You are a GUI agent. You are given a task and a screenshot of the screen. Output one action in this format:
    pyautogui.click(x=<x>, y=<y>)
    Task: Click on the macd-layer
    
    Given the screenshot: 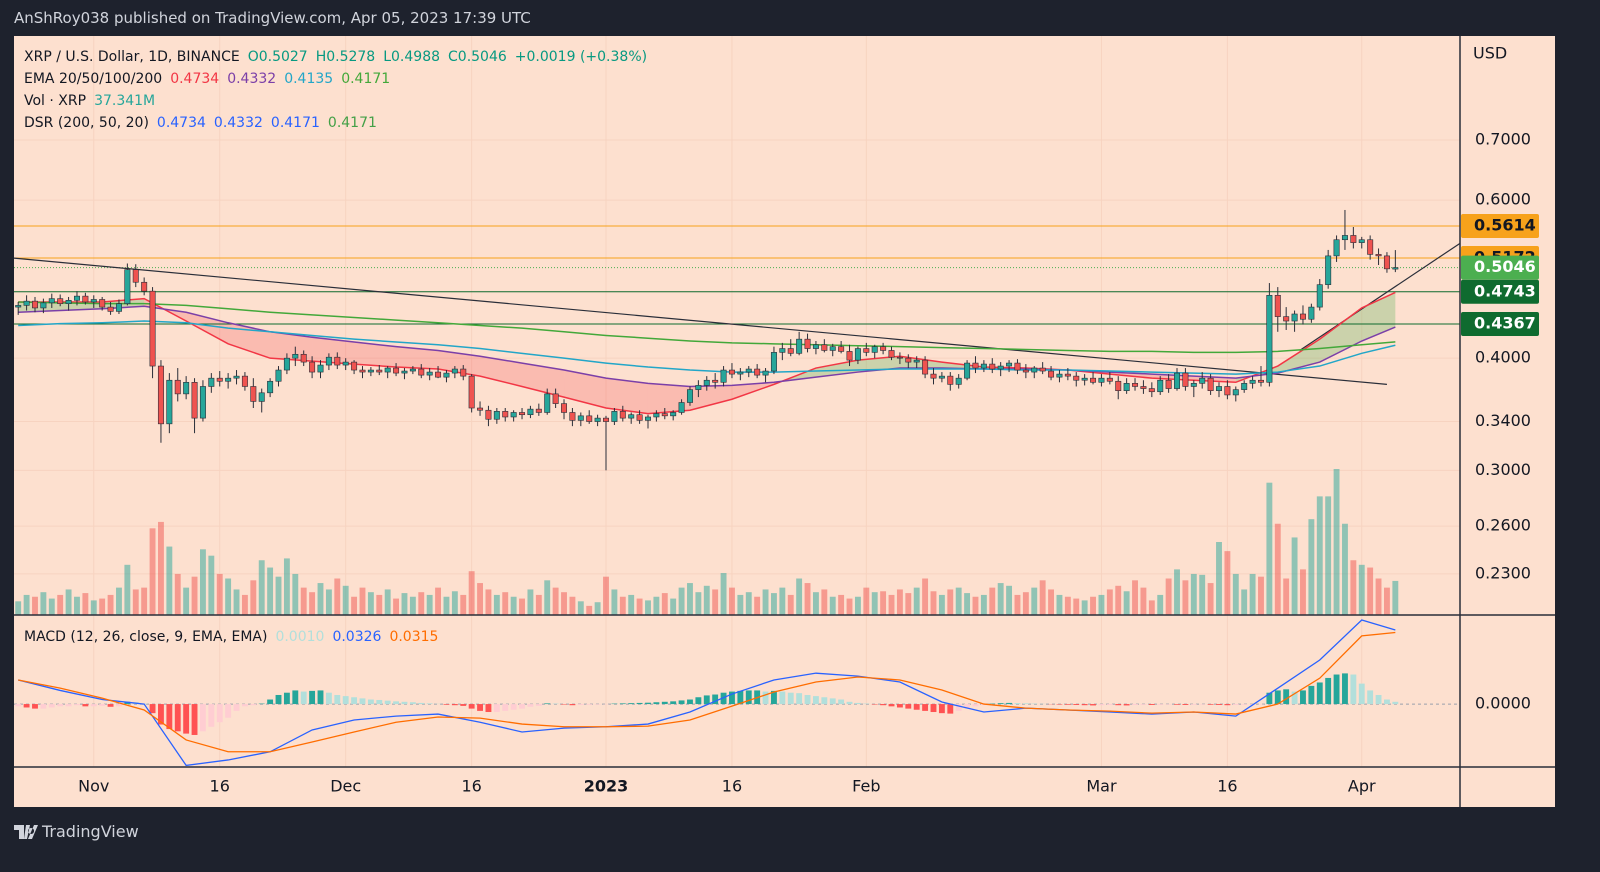 What is the action you would take?
    pyautogui.click(x=707, y=693)
    